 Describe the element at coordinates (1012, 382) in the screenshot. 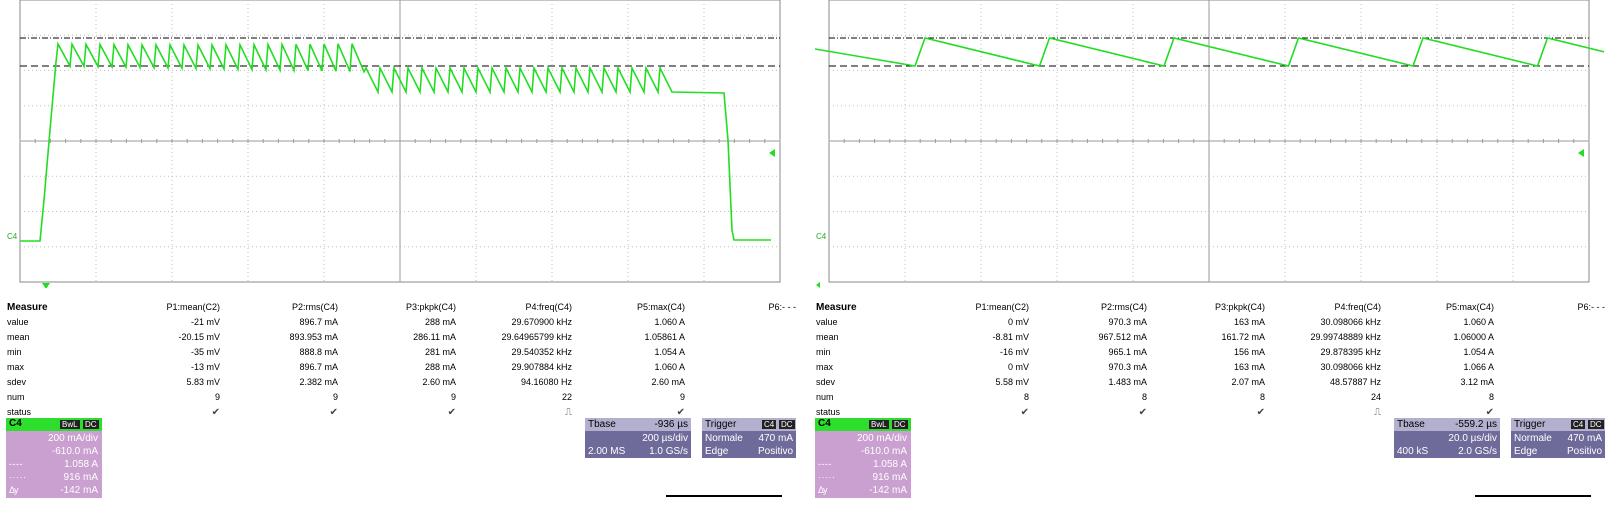

I see `measure-cell: 5.58 mV` at that location.